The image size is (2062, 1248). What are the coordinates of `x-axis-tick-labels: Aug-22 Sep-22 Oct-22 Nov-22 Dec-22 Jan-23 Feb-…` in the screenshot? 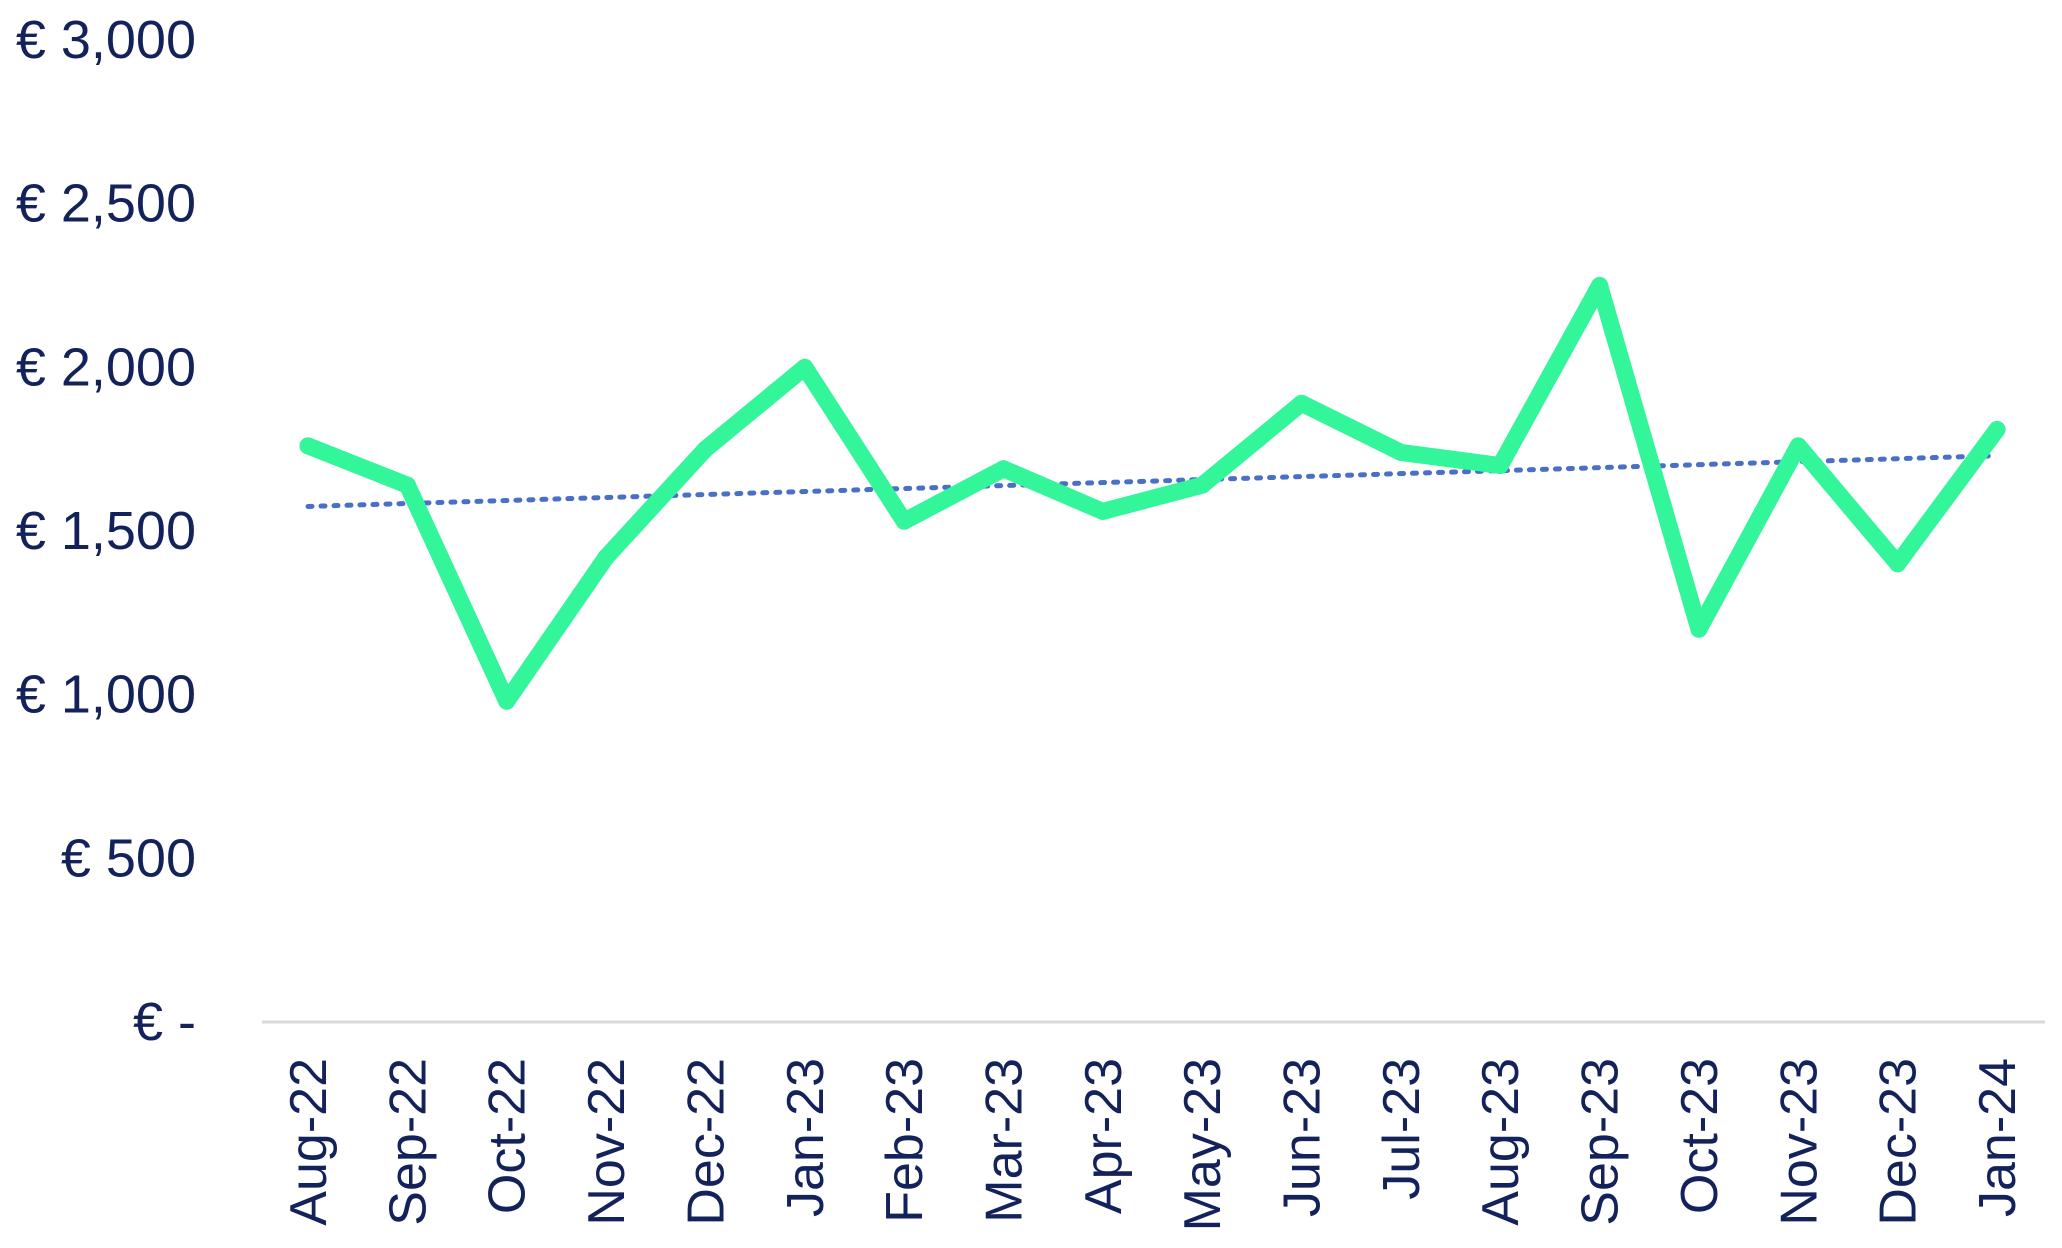 It's located at (1153, 1144).